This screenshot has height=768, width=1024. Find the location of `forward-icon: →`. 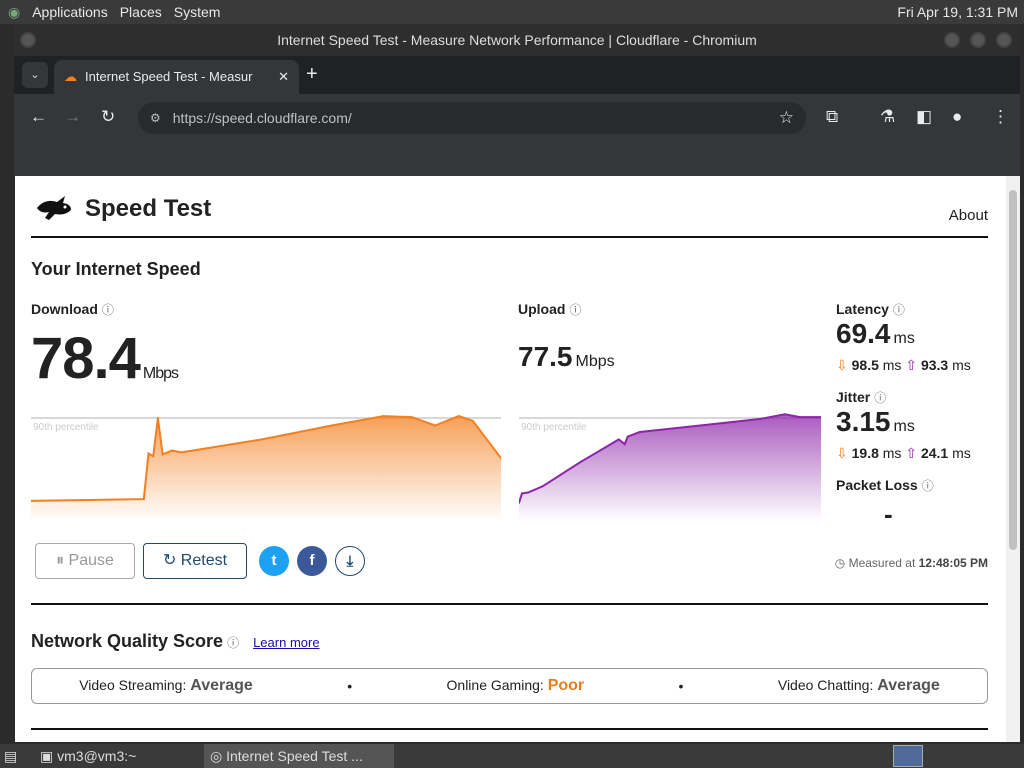

forward-icon: → is located at coordinates (72, 116).